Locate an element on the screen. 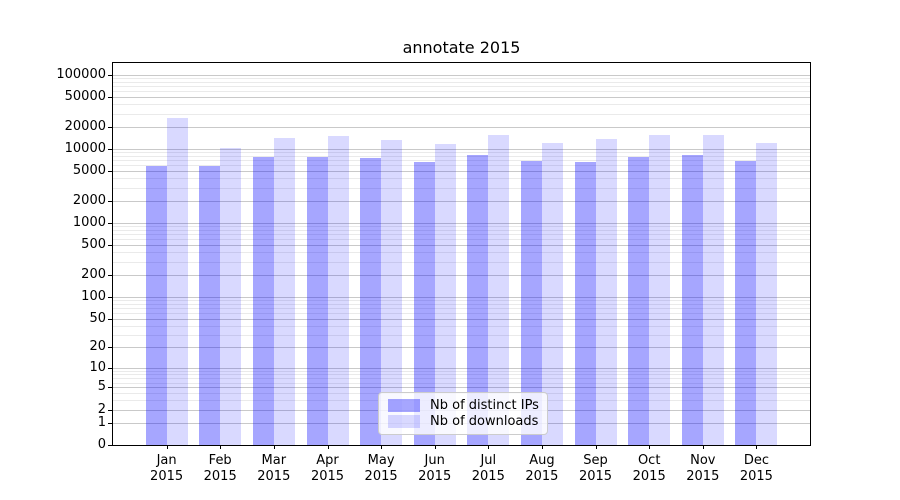  x-tick-label: Apr 2015 is located at coordinates (327, 468).